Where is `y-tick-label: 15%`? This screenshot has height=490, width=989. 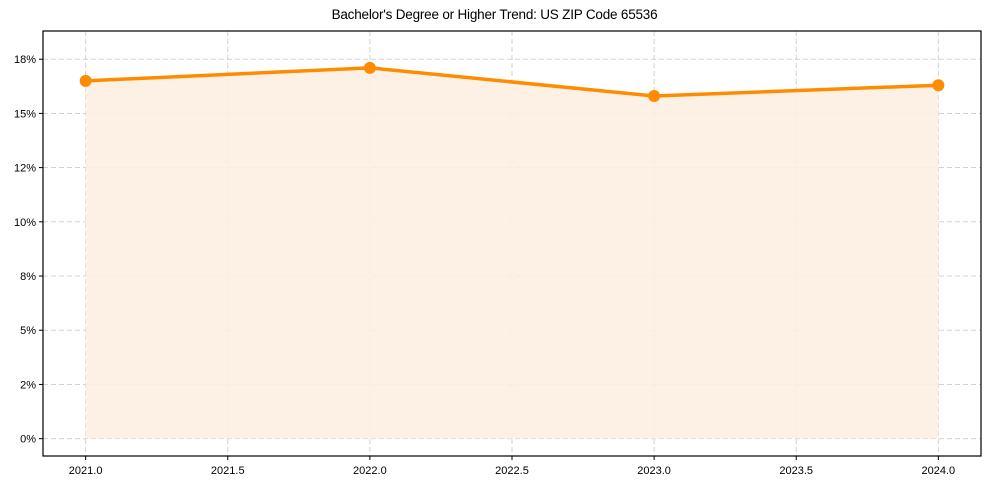 y-tick-label: 15% is located at coordinates (25, 114).